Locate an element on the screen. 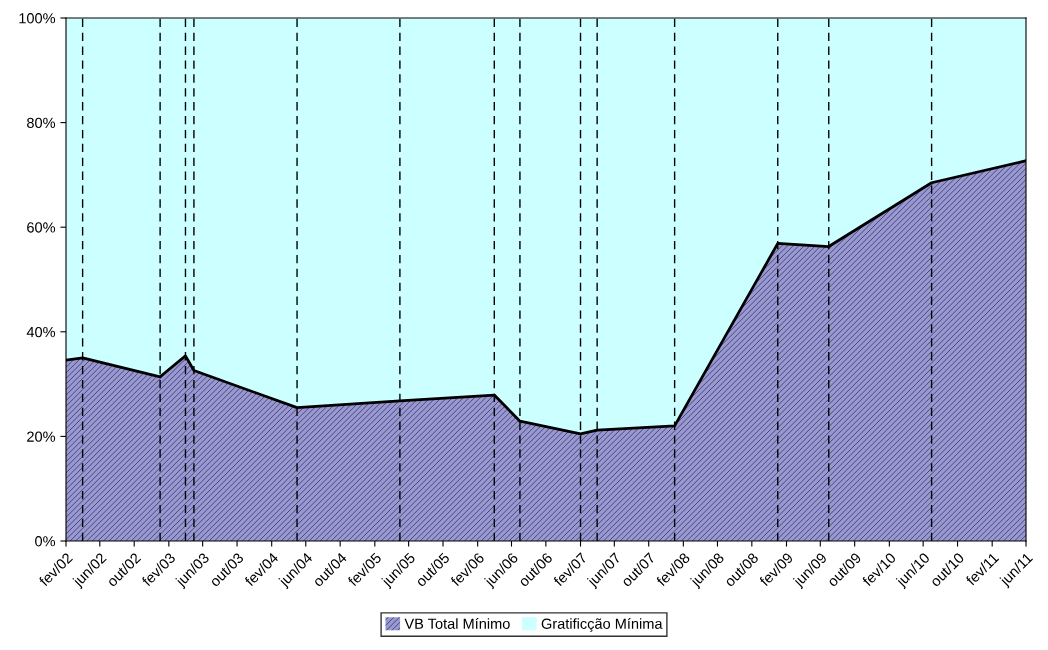 This screenshot has height=650, width=1048. y-tick-label: 80% is located at coordinates (41, 123).